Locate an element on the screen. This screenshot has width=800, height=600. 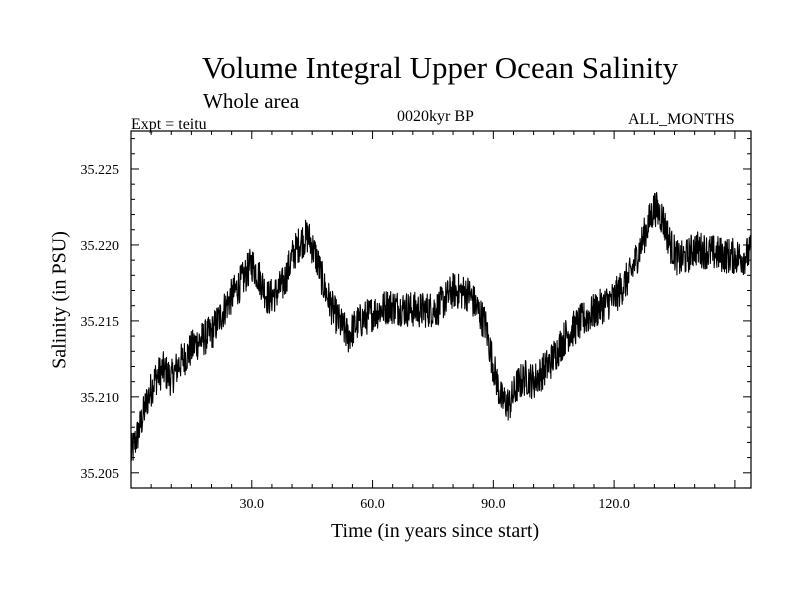
y-tick-label: 35.225 is located at coordinates (100, 170).